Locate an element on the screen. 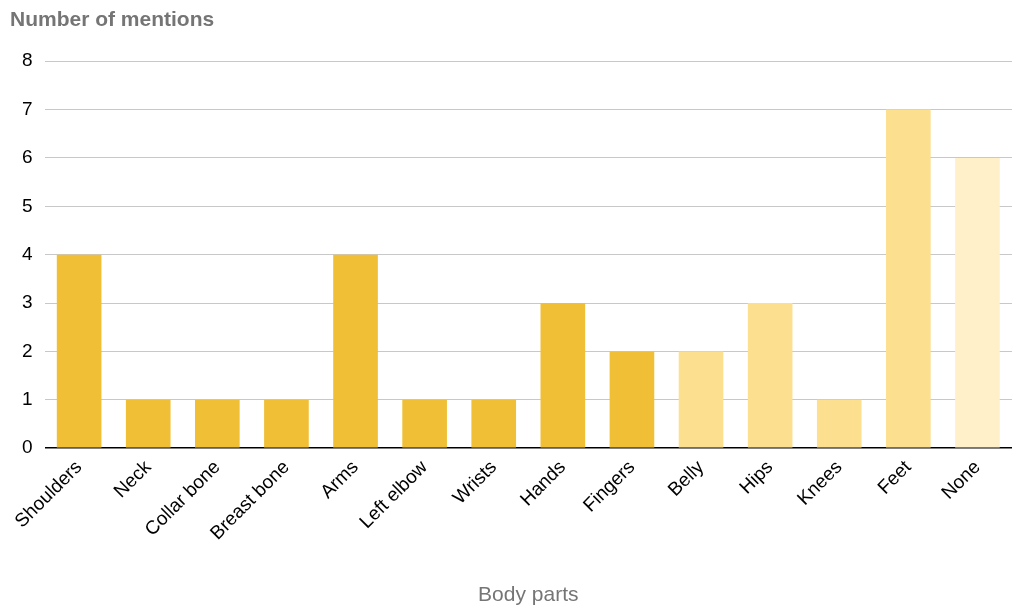 This screenshot has width=1012, height=612. y-tick-label: 1 is located at coordinates (27, 399).